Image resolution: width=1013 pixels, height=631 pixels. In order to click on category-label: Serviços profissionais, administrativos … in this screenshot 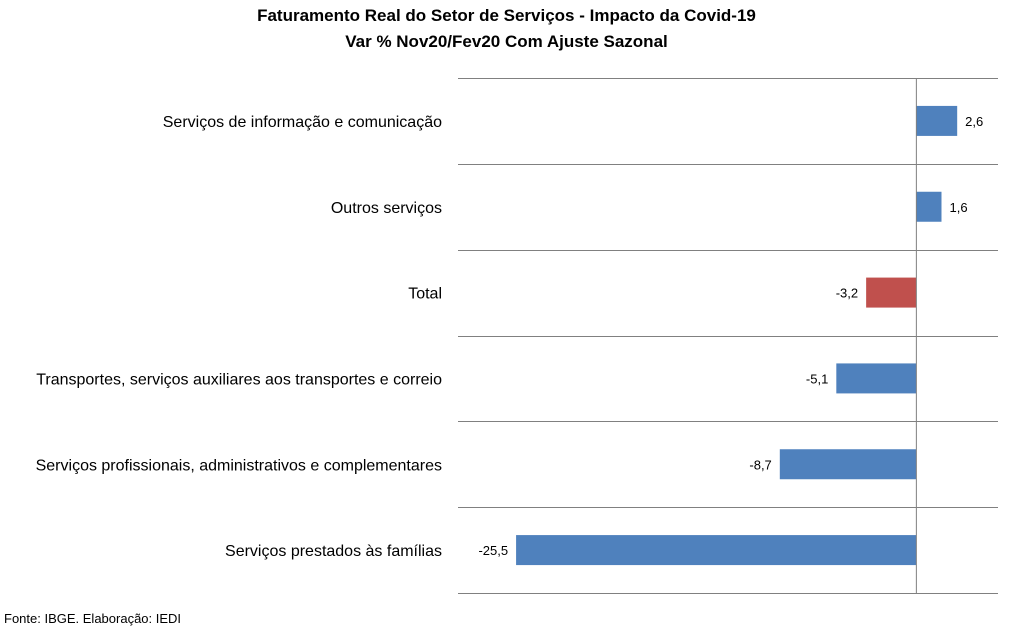, I will do `click(239, 465)`.